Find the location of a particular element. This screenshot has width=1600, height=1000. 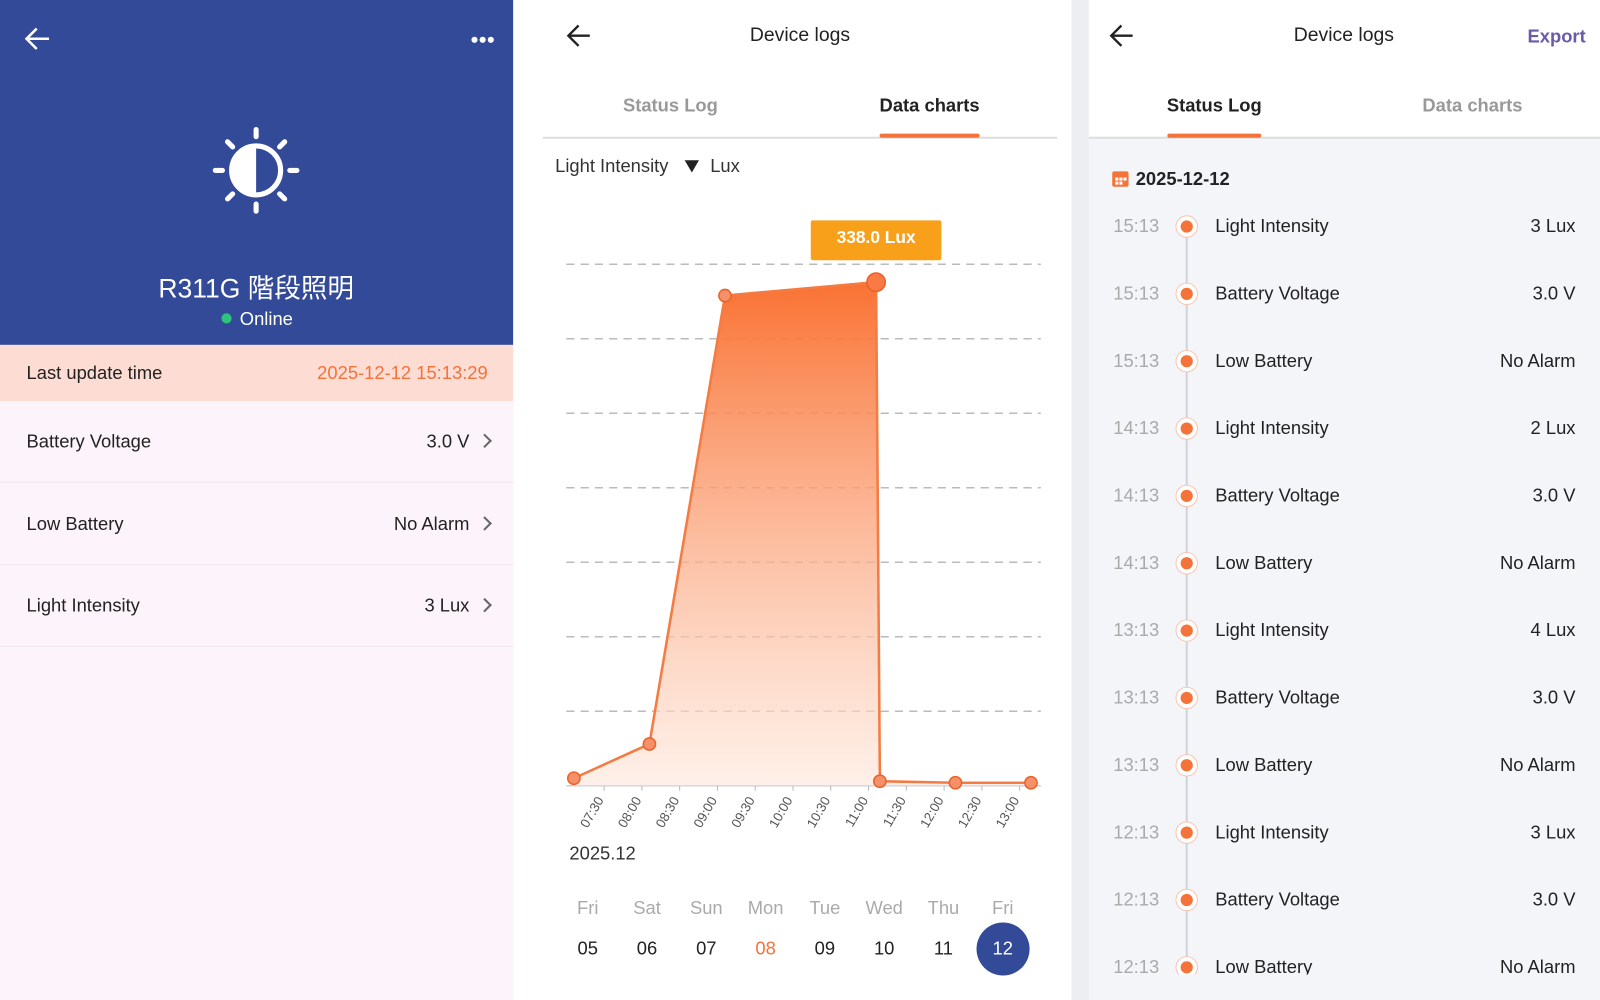

day-number: 07 is located at coordinates (706, 948).